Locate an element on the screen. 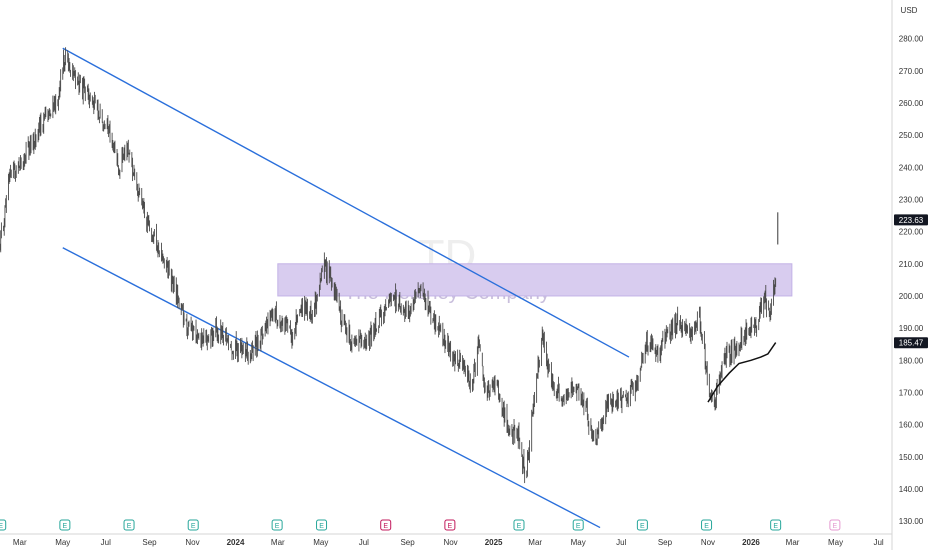  y-tick-label: 180.00 is located at coordinates (911, 360).